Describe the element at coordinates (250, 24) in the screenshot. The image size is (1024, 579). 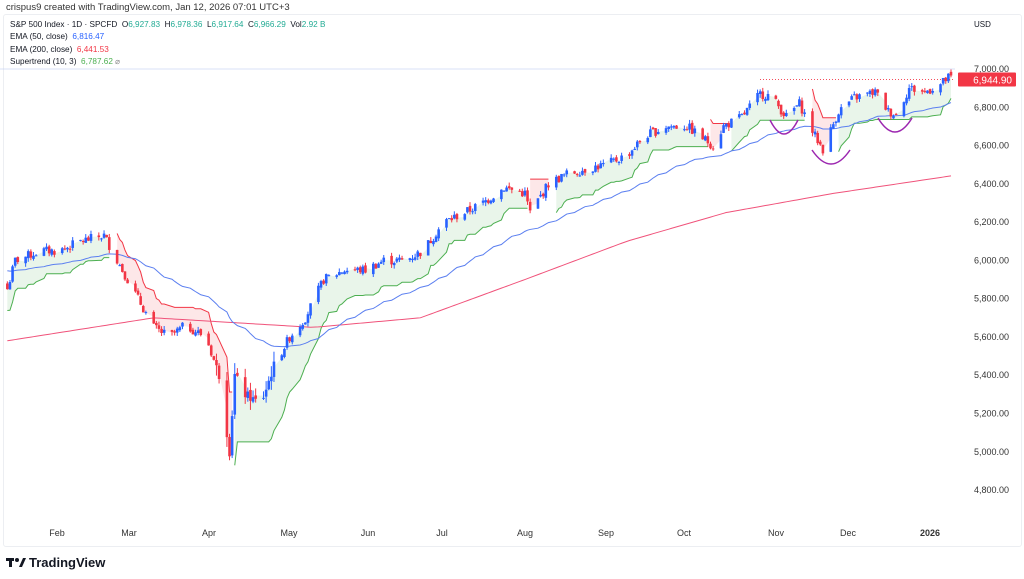
I see `close-label: C` at that location.